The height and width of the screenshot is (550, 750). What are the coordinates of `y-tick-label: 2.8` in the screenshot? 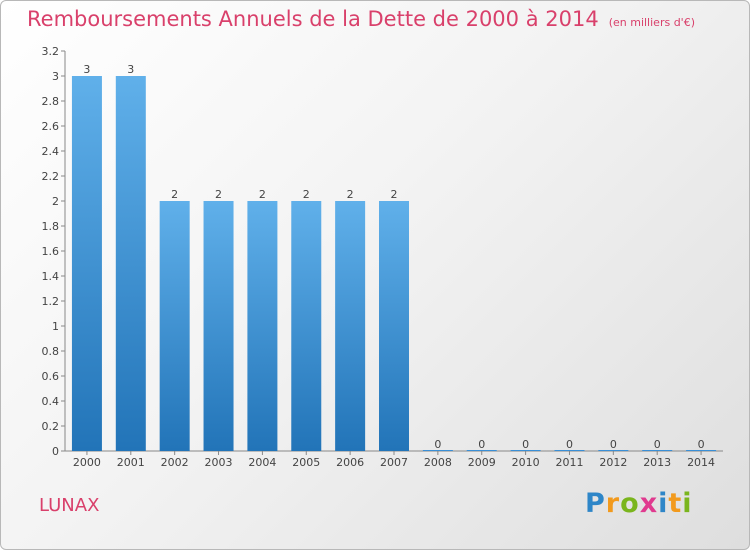 It's located at (51, 101).